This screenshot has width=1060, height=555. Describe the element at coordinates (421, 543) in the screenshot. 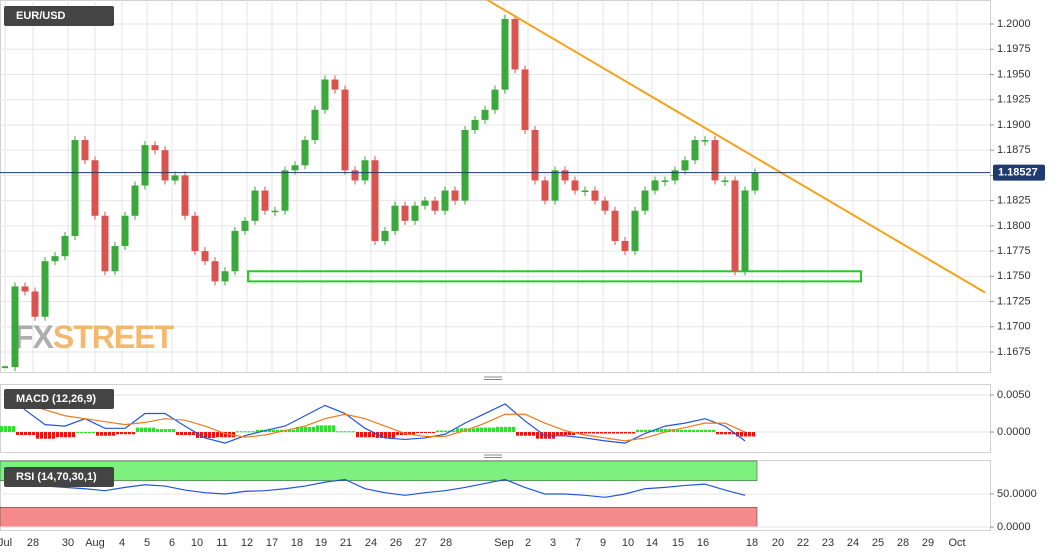

I see `x-tick-label: 27` at that location.